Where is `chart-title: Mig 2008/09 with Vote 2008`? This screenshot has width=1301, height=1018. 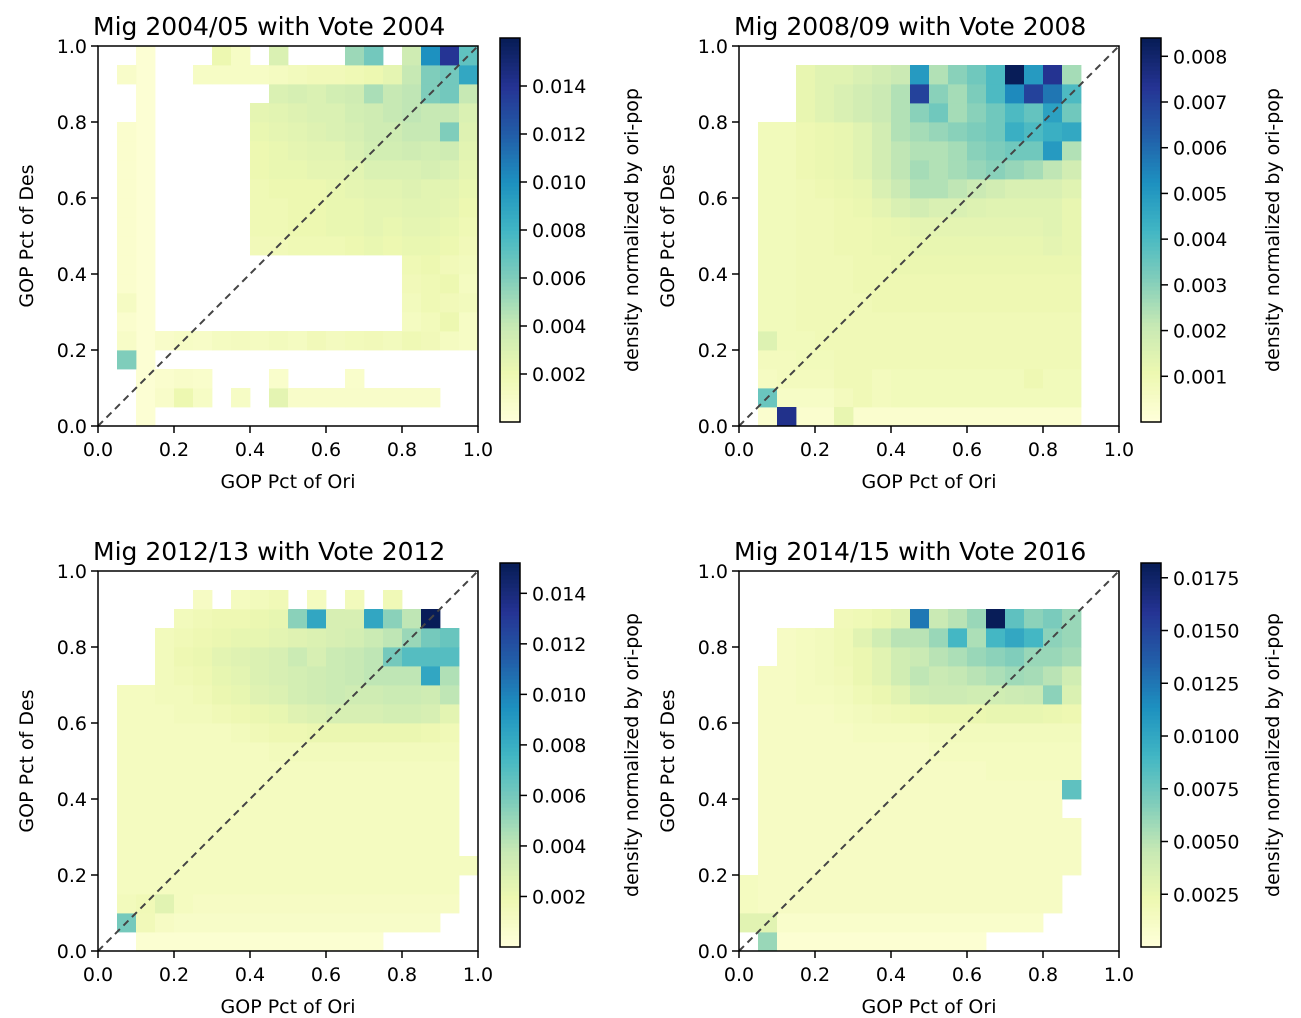
chart-title: Mig 2008/09 with Vote 2008 is located at coordinates (910, 26).